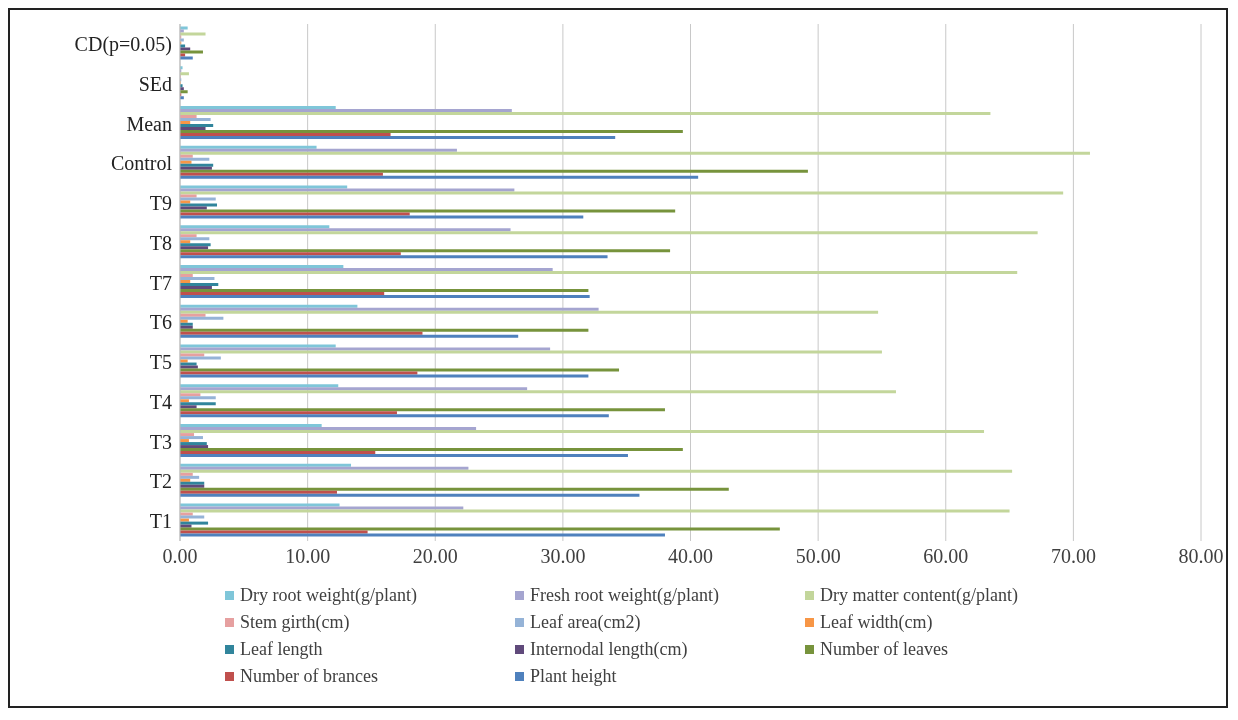 The width and height of the screenshot is (1238, 720). Describe the element at coordinates (160, 401) in the screenshot. I see `y-tick-label: T4` at that location.